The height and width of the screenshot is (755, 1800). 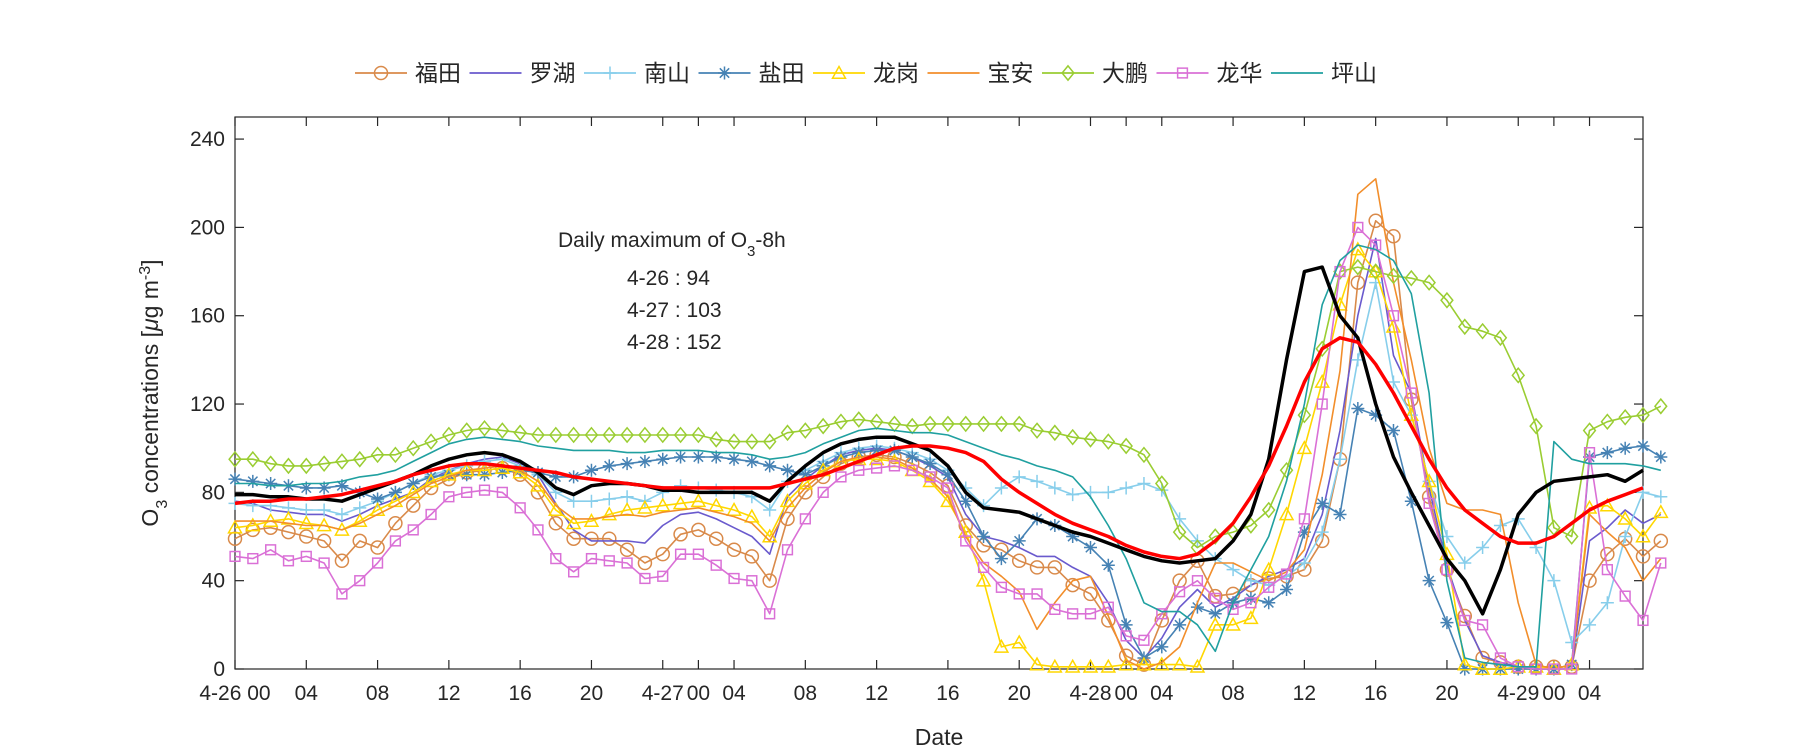 What do you see at coordinates (207, 316) in the screenshot?
I see `y-tick-label: 160` at bounding box center [207, 316].